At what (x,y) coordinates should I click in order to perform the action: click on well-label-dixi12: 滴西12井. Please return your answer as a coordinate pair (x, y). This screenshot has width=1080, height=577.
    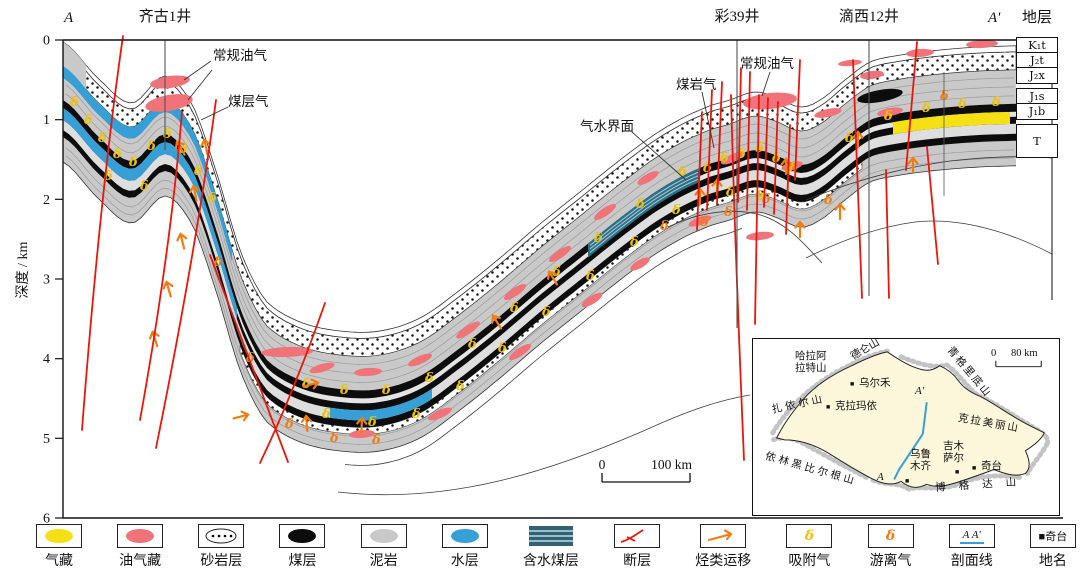
    Looking at the image, I should click on (868, 17).